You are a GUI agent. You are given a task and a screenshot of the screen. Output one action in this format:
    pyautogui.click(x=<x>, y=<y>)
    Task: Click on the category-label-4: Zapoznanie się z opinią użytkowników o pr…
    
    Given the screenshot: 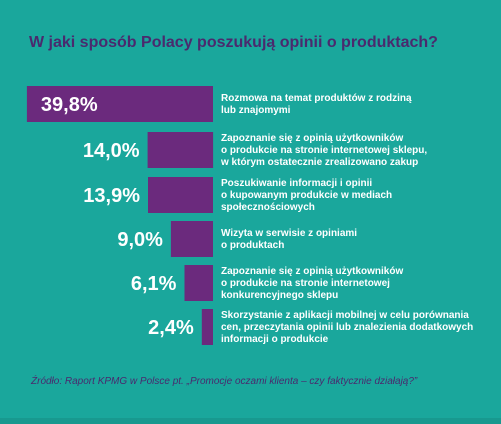 What is the action you would take?
    pyautogui.click(x=312, y=283)
    